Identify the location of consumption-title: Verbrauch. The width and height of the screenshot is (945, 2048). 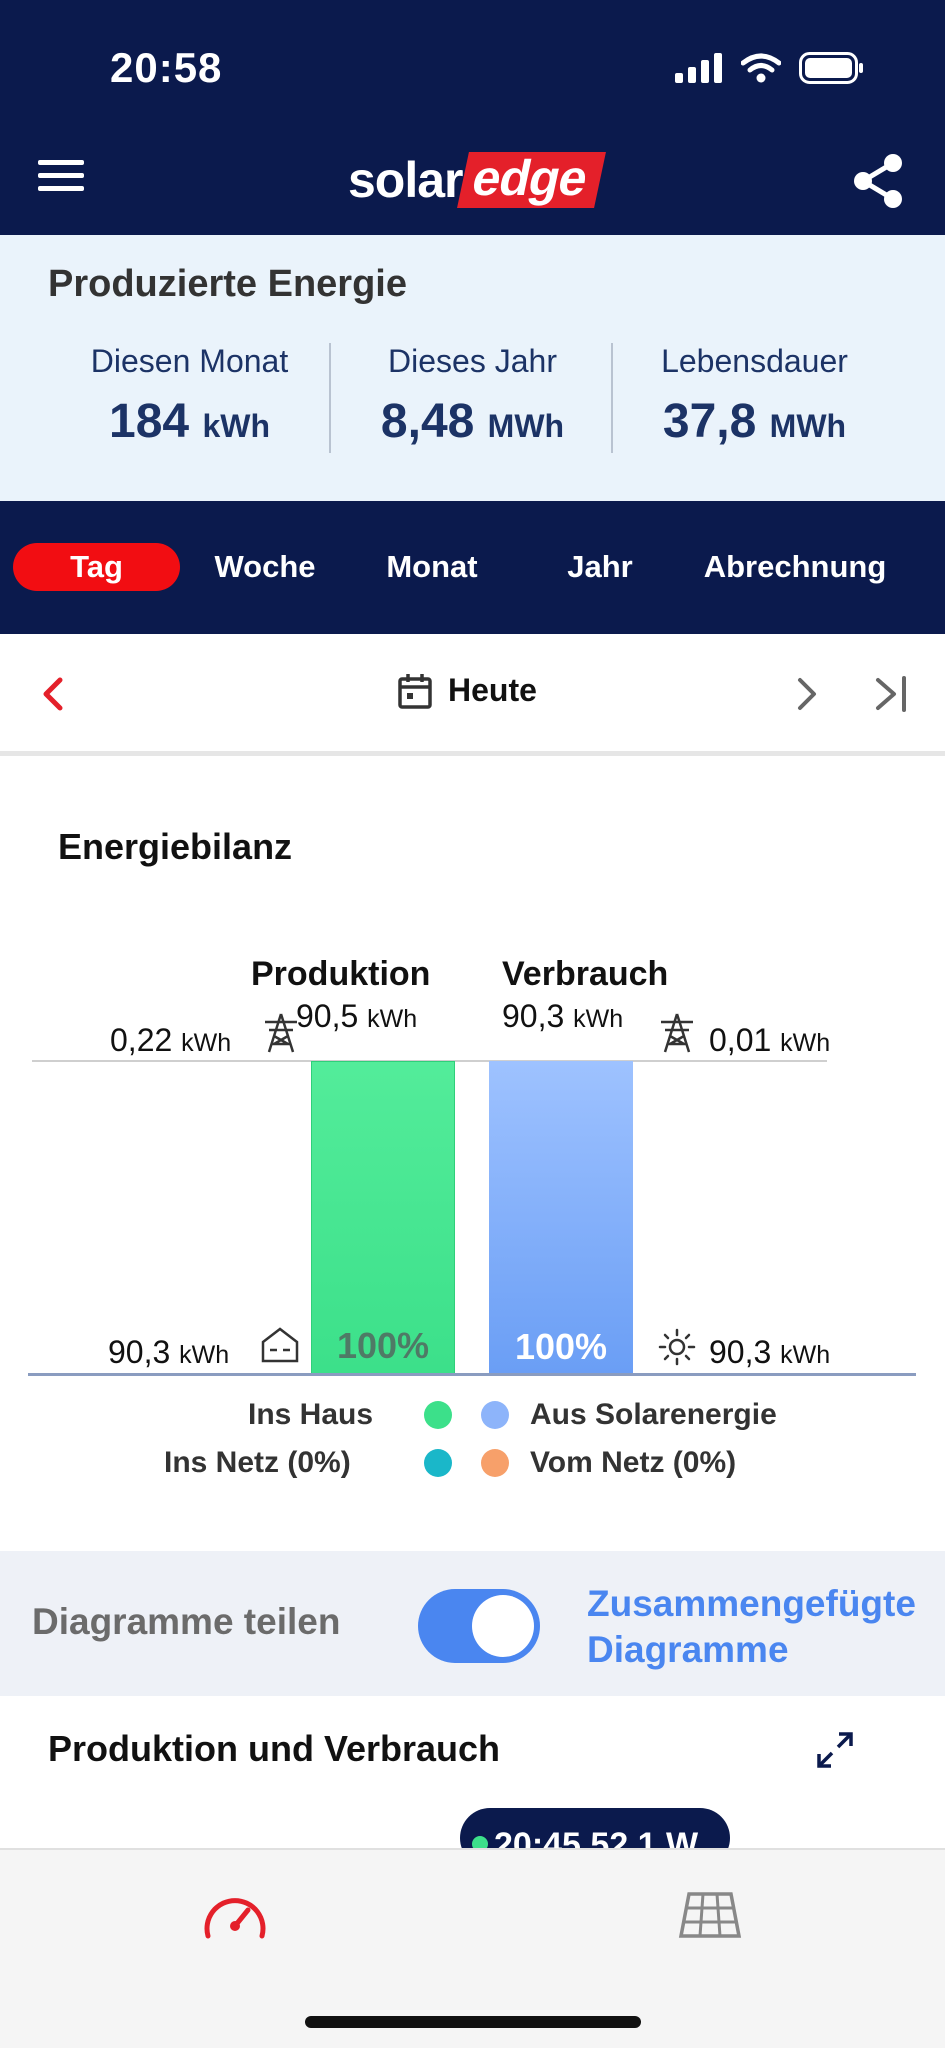
(585, 974).